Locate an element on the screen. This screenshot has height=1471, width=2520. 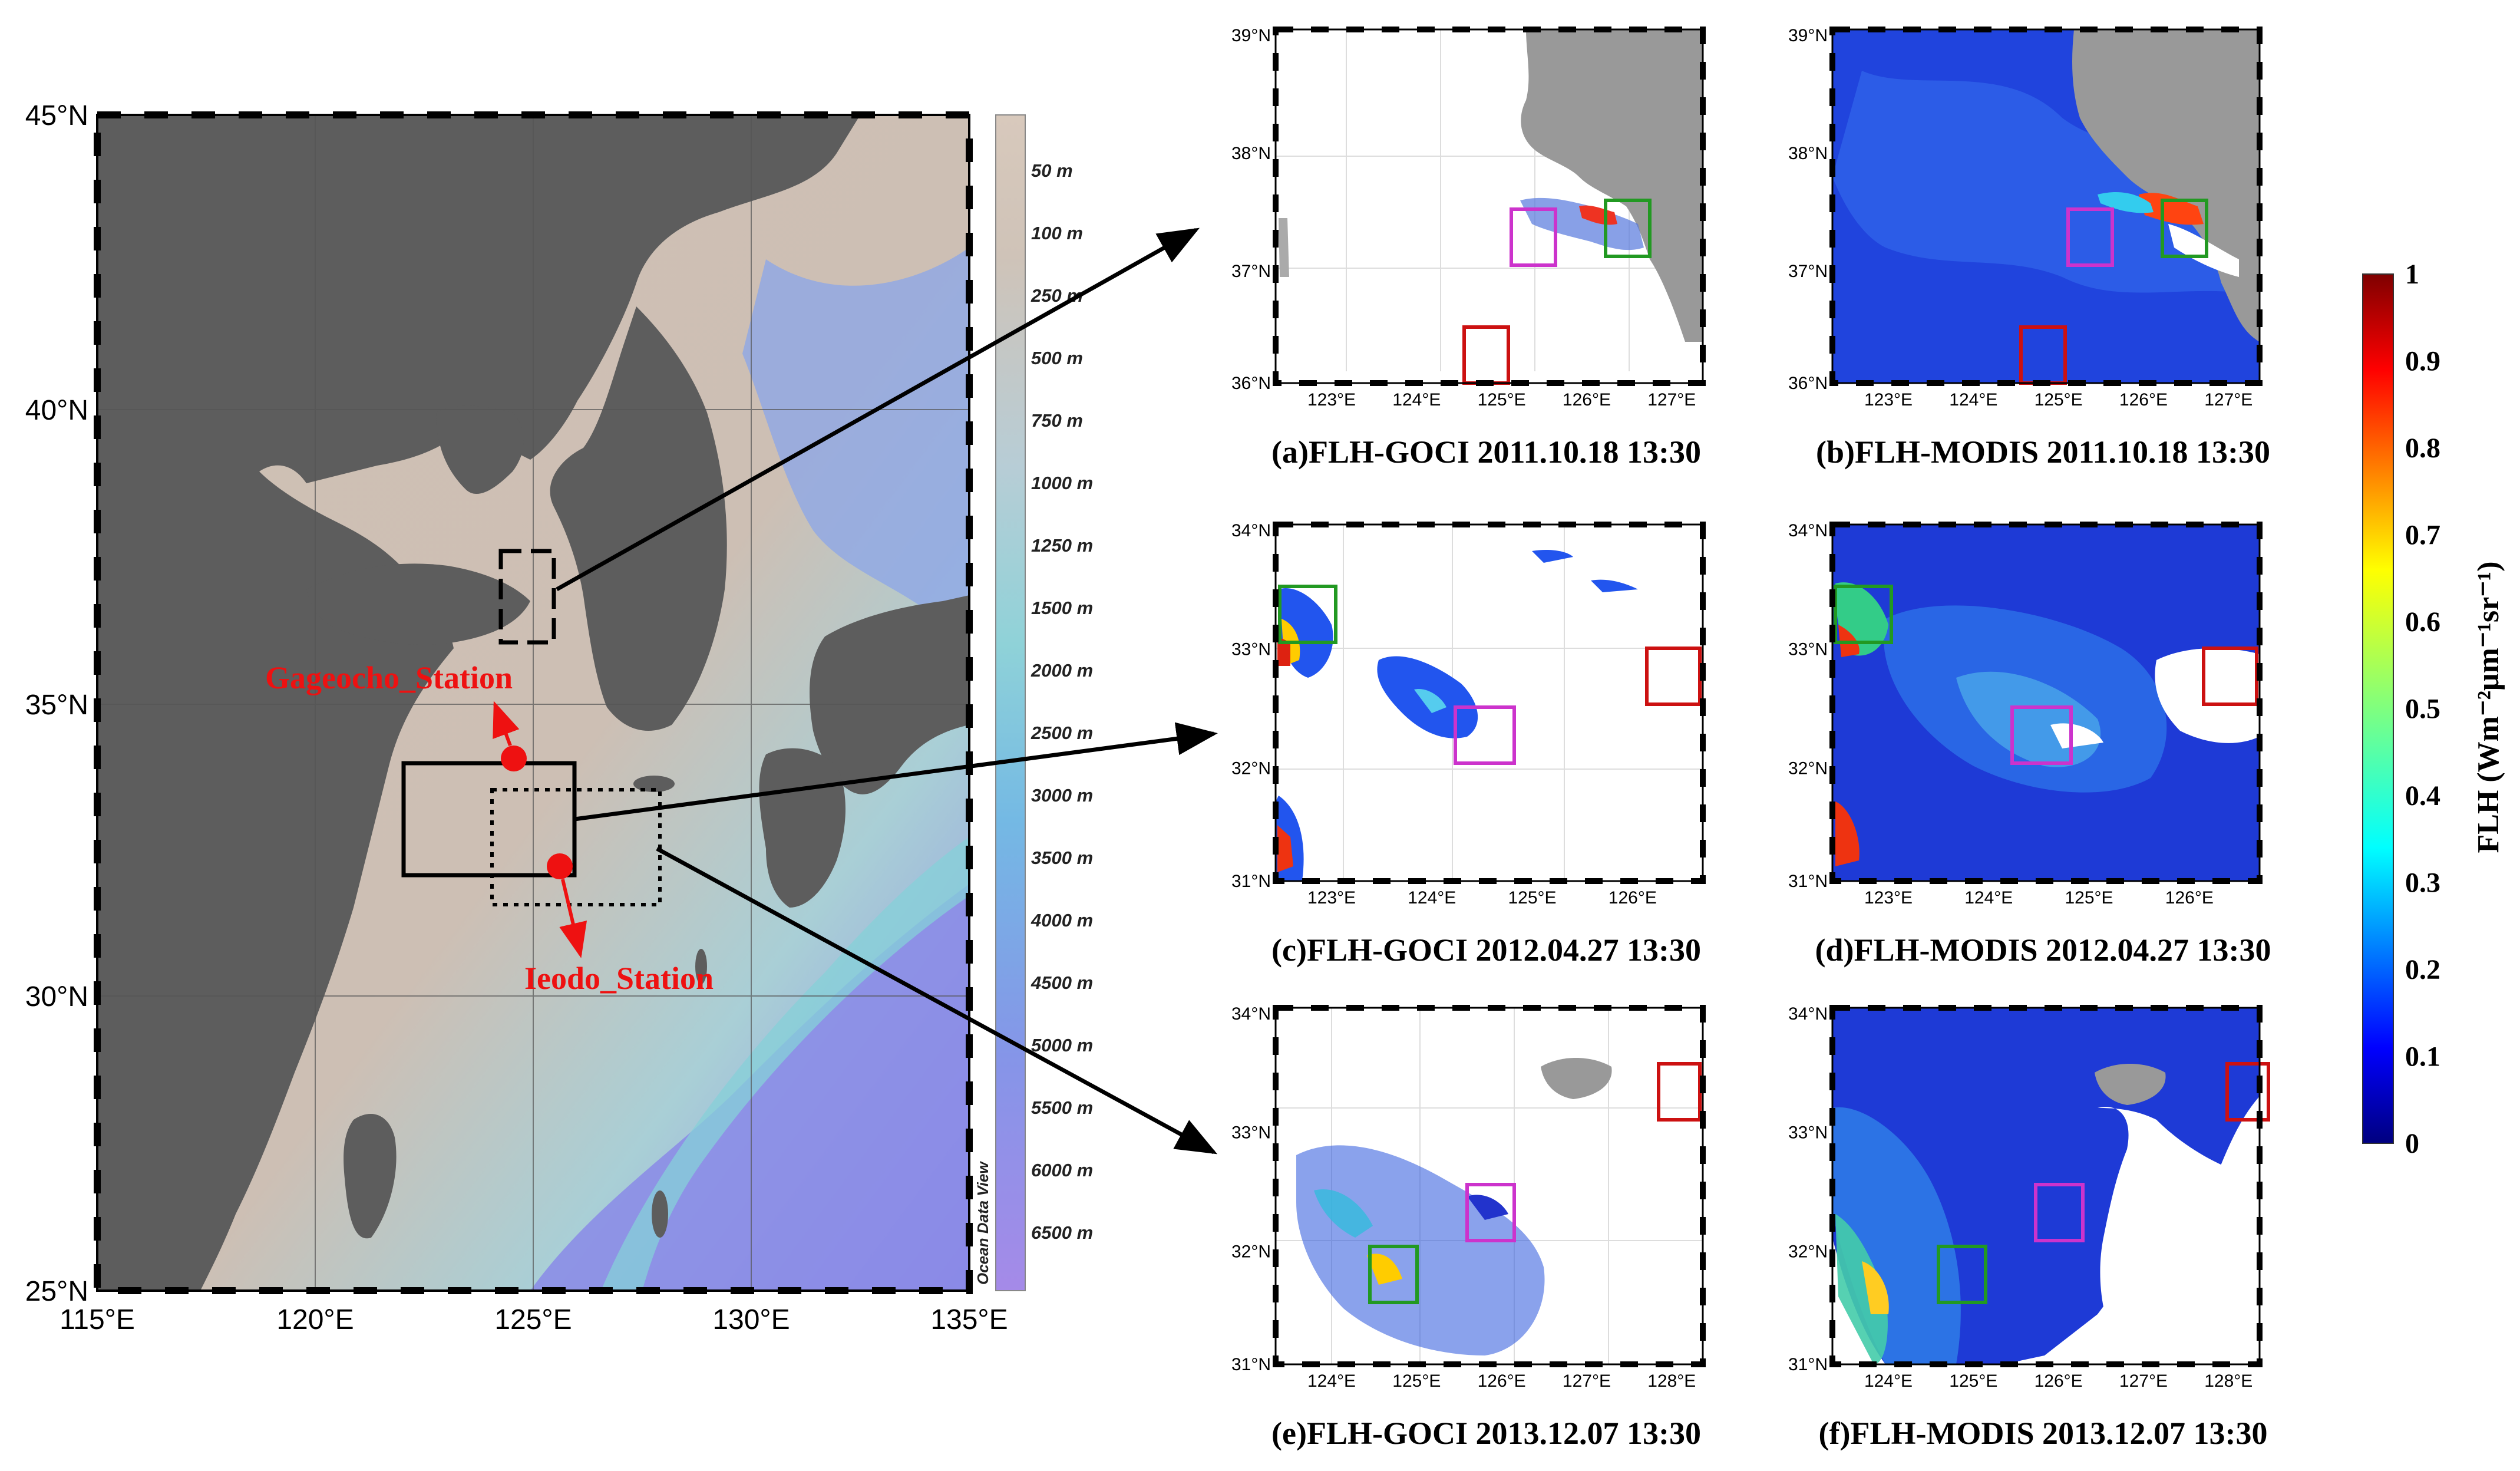
depth-label: 2000 m is located at coordinates (1062, 670).